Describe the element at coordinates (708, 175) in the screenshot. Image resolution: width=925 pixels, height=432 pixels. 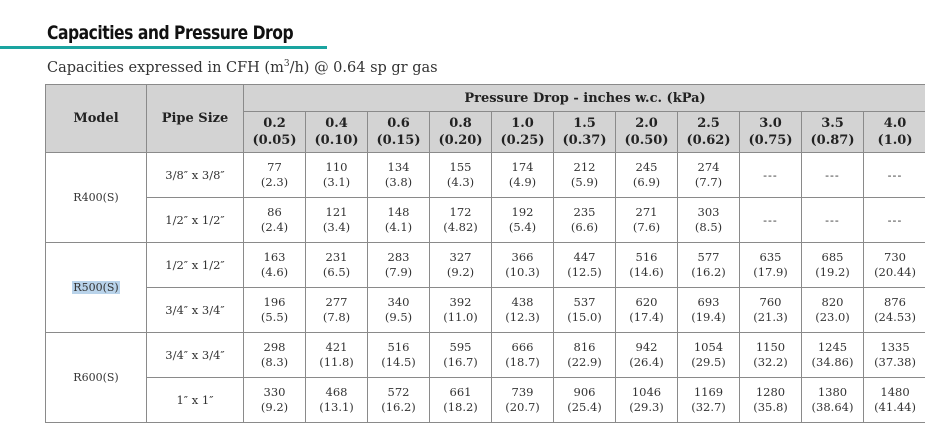
I see `capacity-cell: 274 (7.7)` at that location.